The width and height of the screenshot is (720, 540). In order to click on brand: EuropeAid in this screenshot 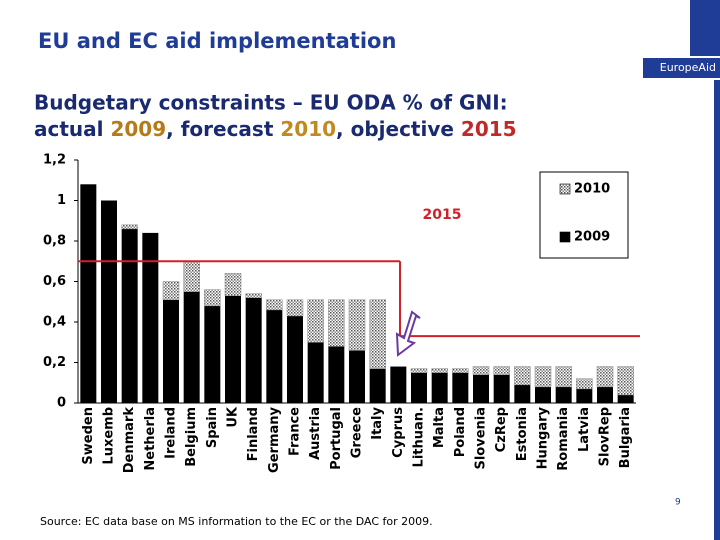, I will do `click(688, 67)`.